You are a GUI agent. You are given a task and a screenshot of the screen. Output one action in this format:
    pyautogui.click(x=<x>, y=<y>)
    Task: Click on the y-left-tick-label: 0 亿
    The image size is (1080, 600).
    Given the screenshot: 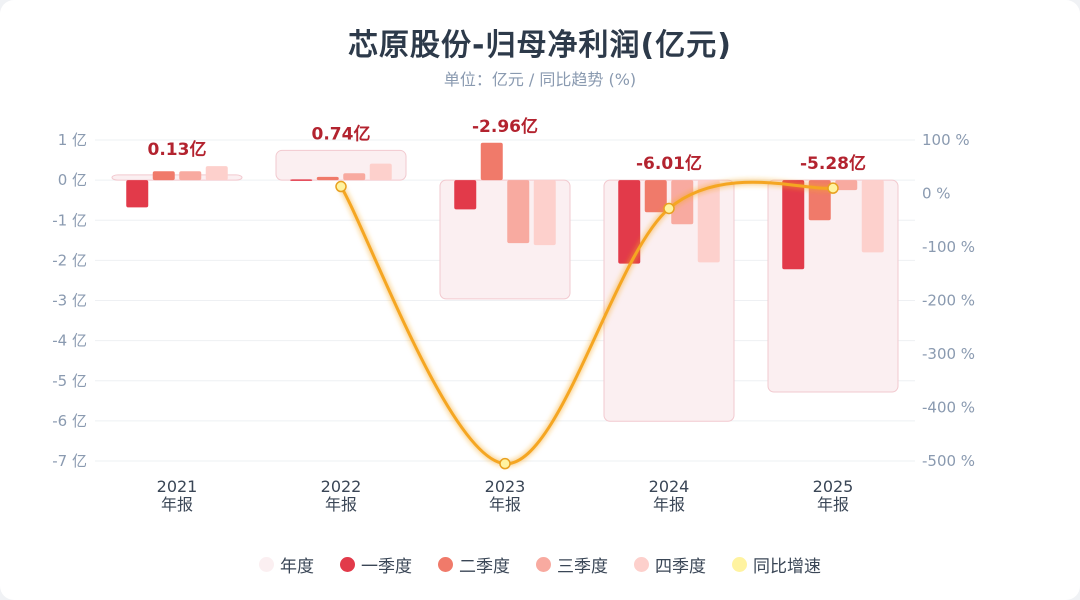 What is the action you would take?
    pyautogui.click(x=72, y=180)
    